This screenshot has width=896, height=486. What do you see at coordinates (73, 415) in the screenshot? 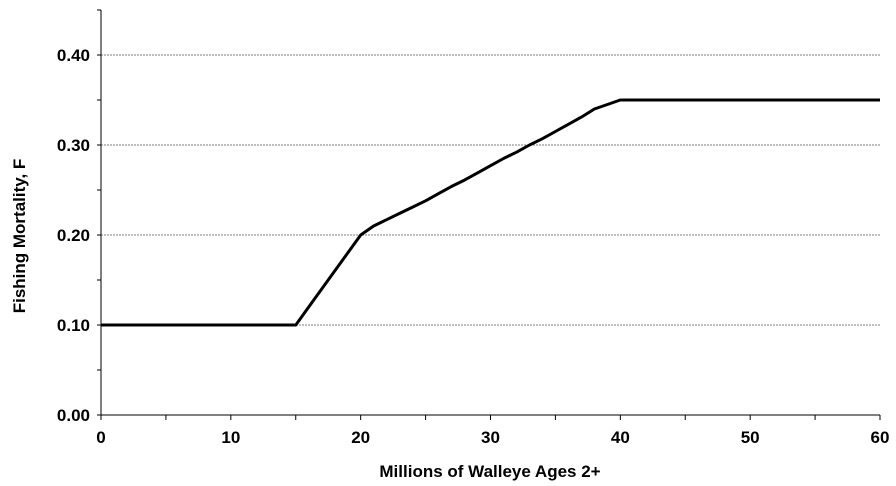
I see `y-tick-label: 0.00` at bounding box center [73, 415].